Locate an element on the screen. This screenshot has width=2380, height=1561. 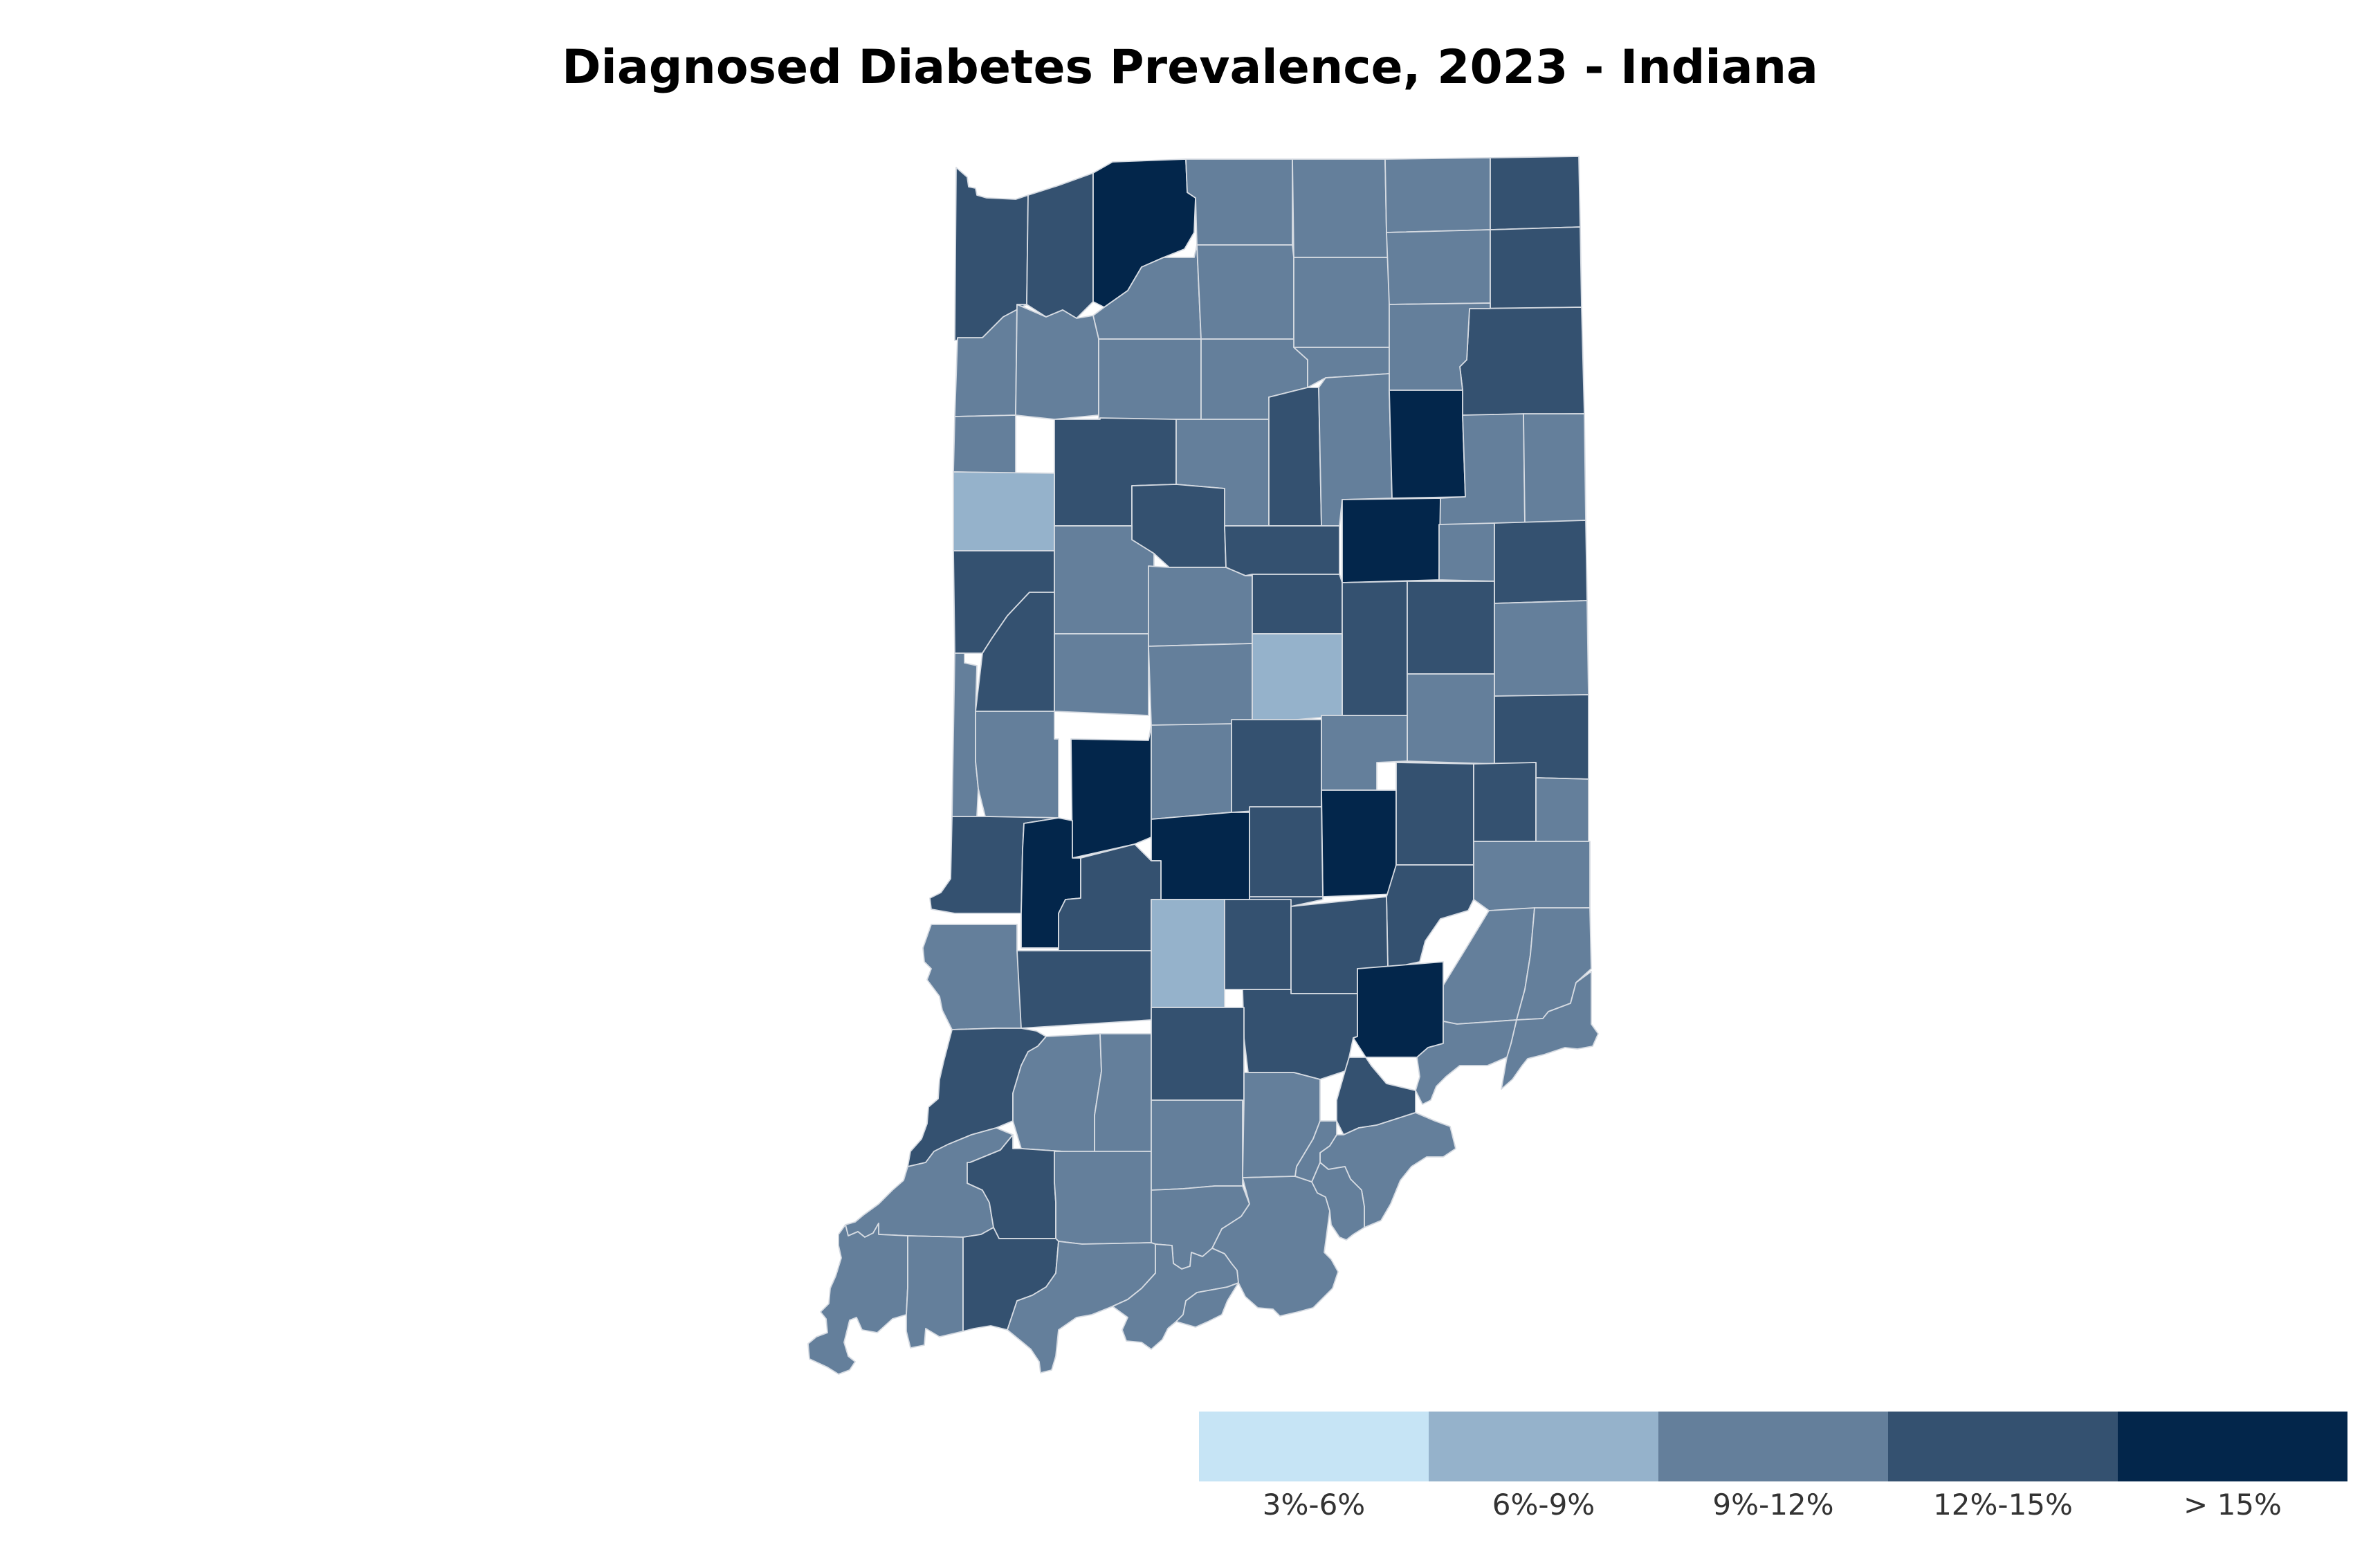
county-newton is located at coordinates (984, 444).